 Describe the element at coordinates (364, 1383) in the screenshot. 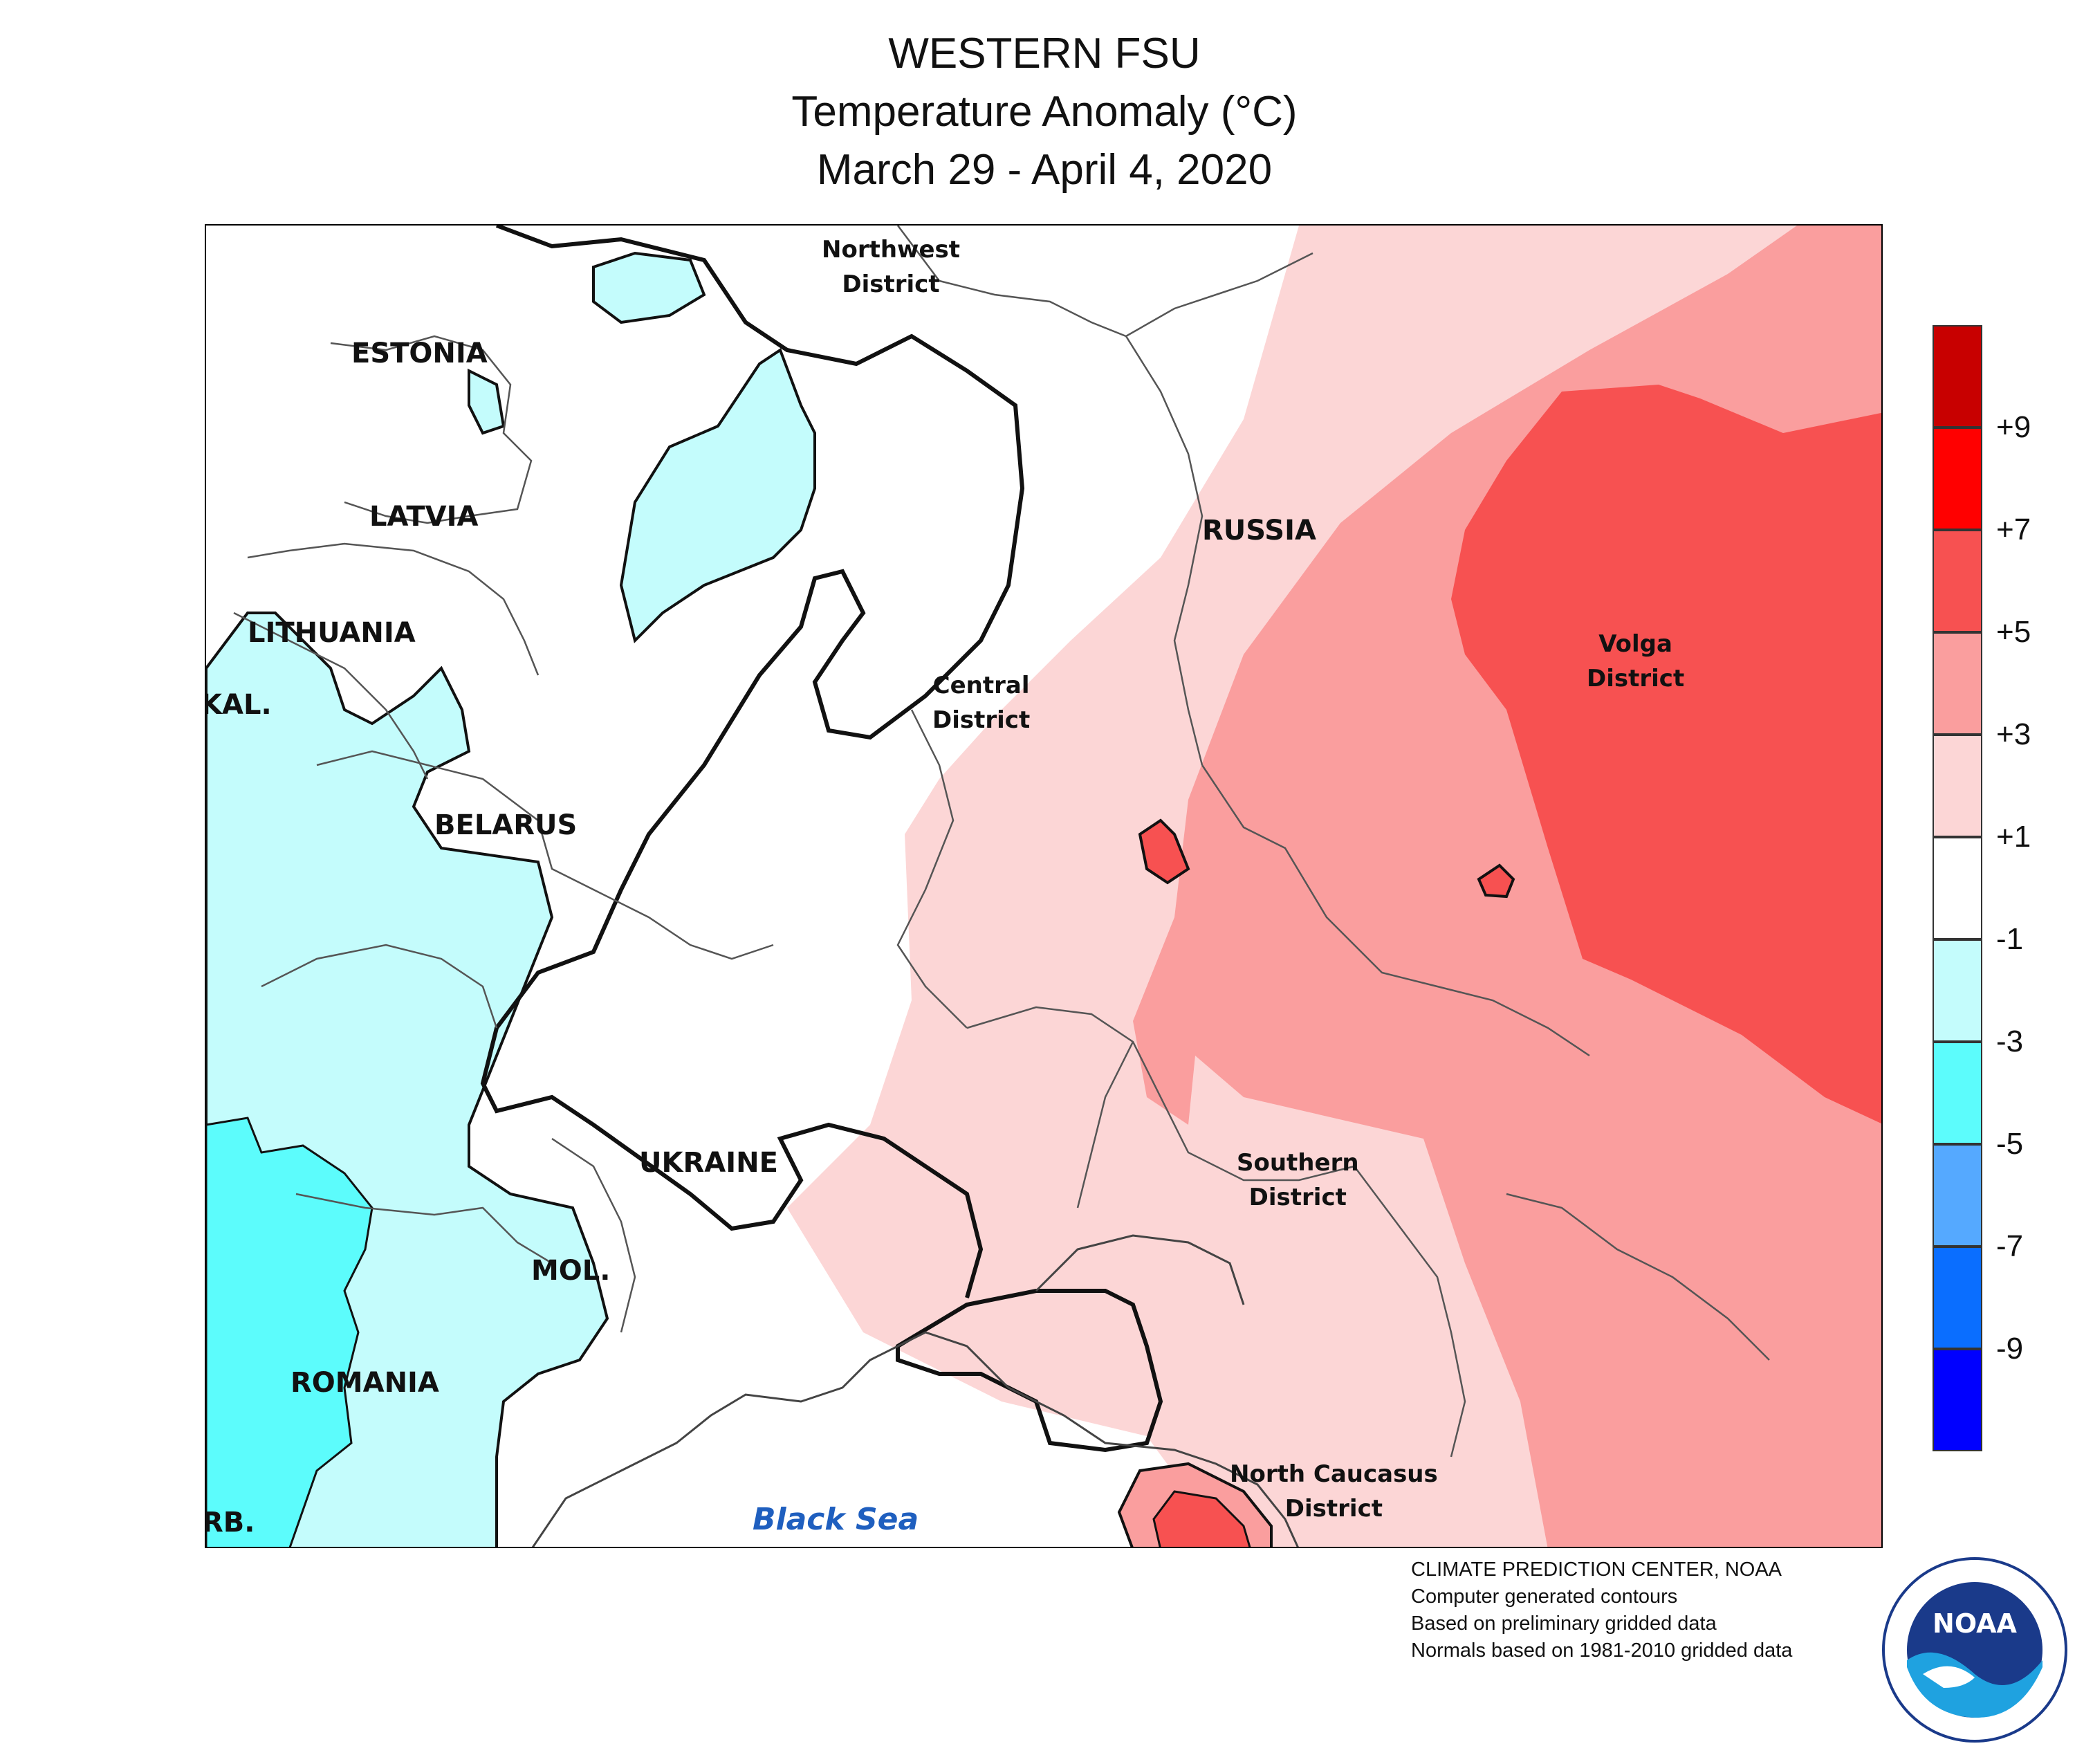

I see `label-romania: ROMANIA` at that location.